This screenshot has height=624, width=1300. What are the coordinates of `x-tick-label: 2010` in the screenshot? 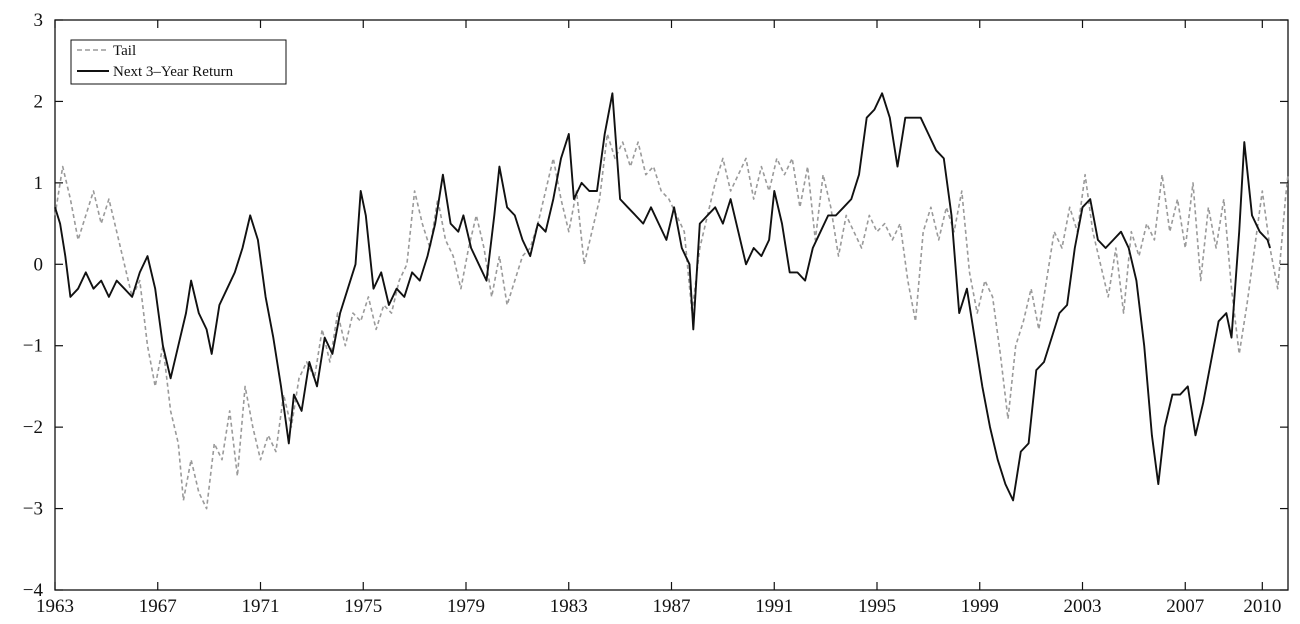 It's located at (1262, 606).